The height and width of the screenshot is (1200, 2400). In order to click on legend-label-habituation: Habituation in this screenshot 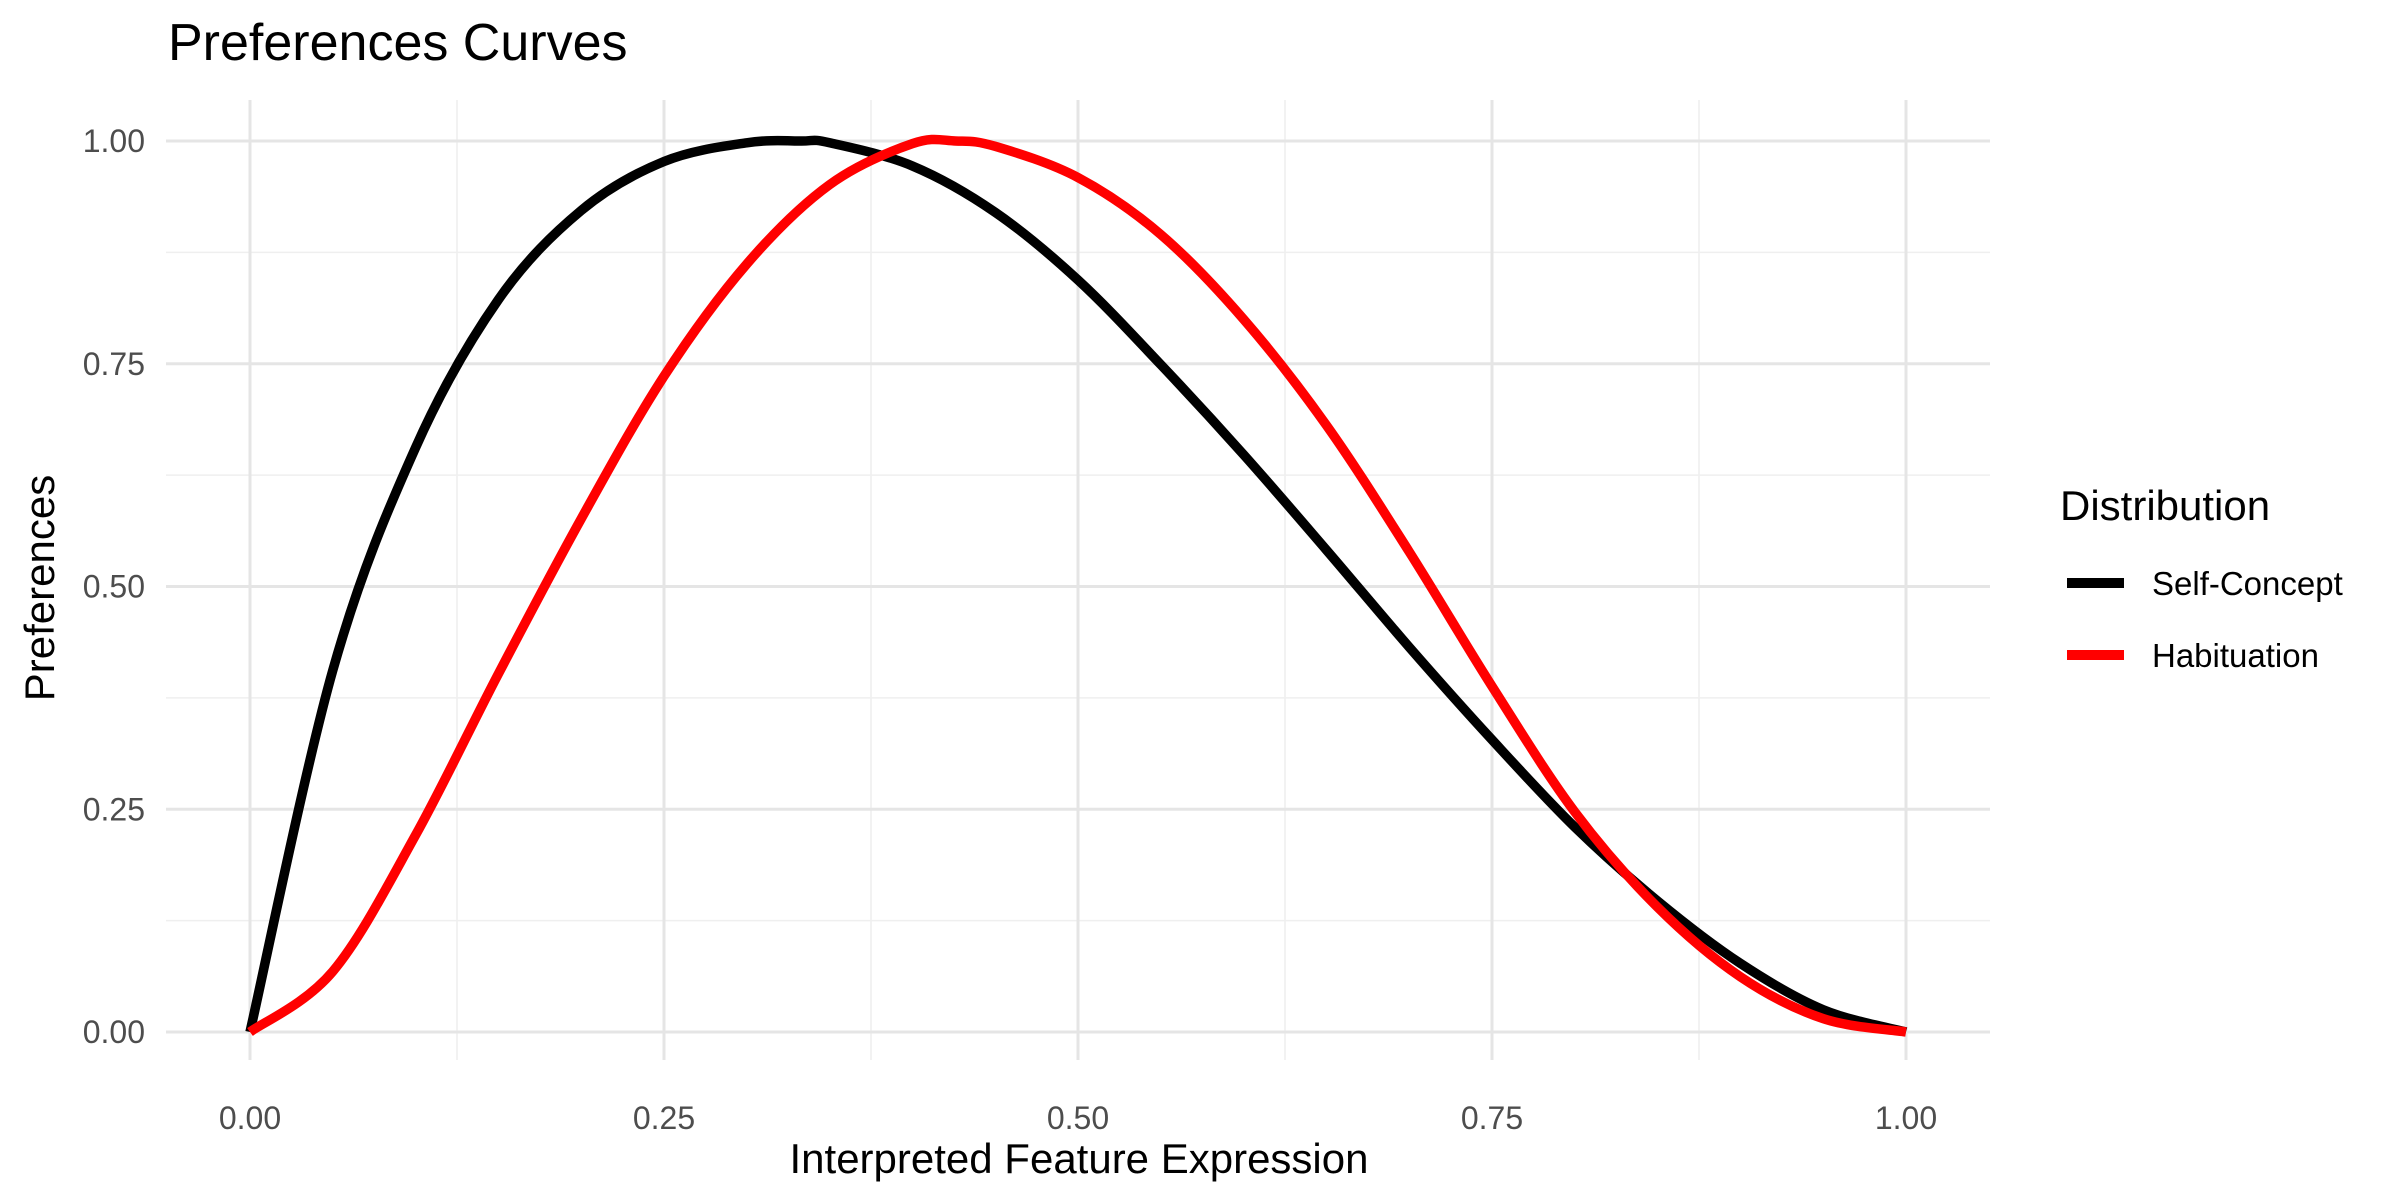, I will do `click(2235, 655)`.